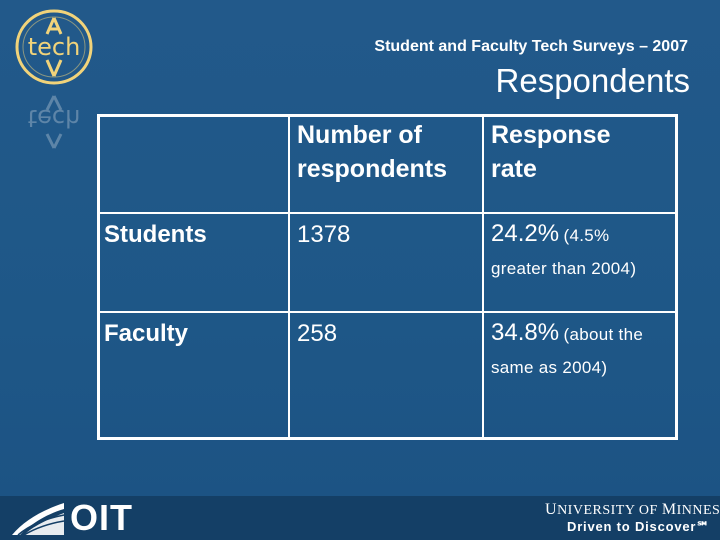 The width and height of the screenshot is (720, 540). I want to click on row-label-students: Students, so click(155, 234).